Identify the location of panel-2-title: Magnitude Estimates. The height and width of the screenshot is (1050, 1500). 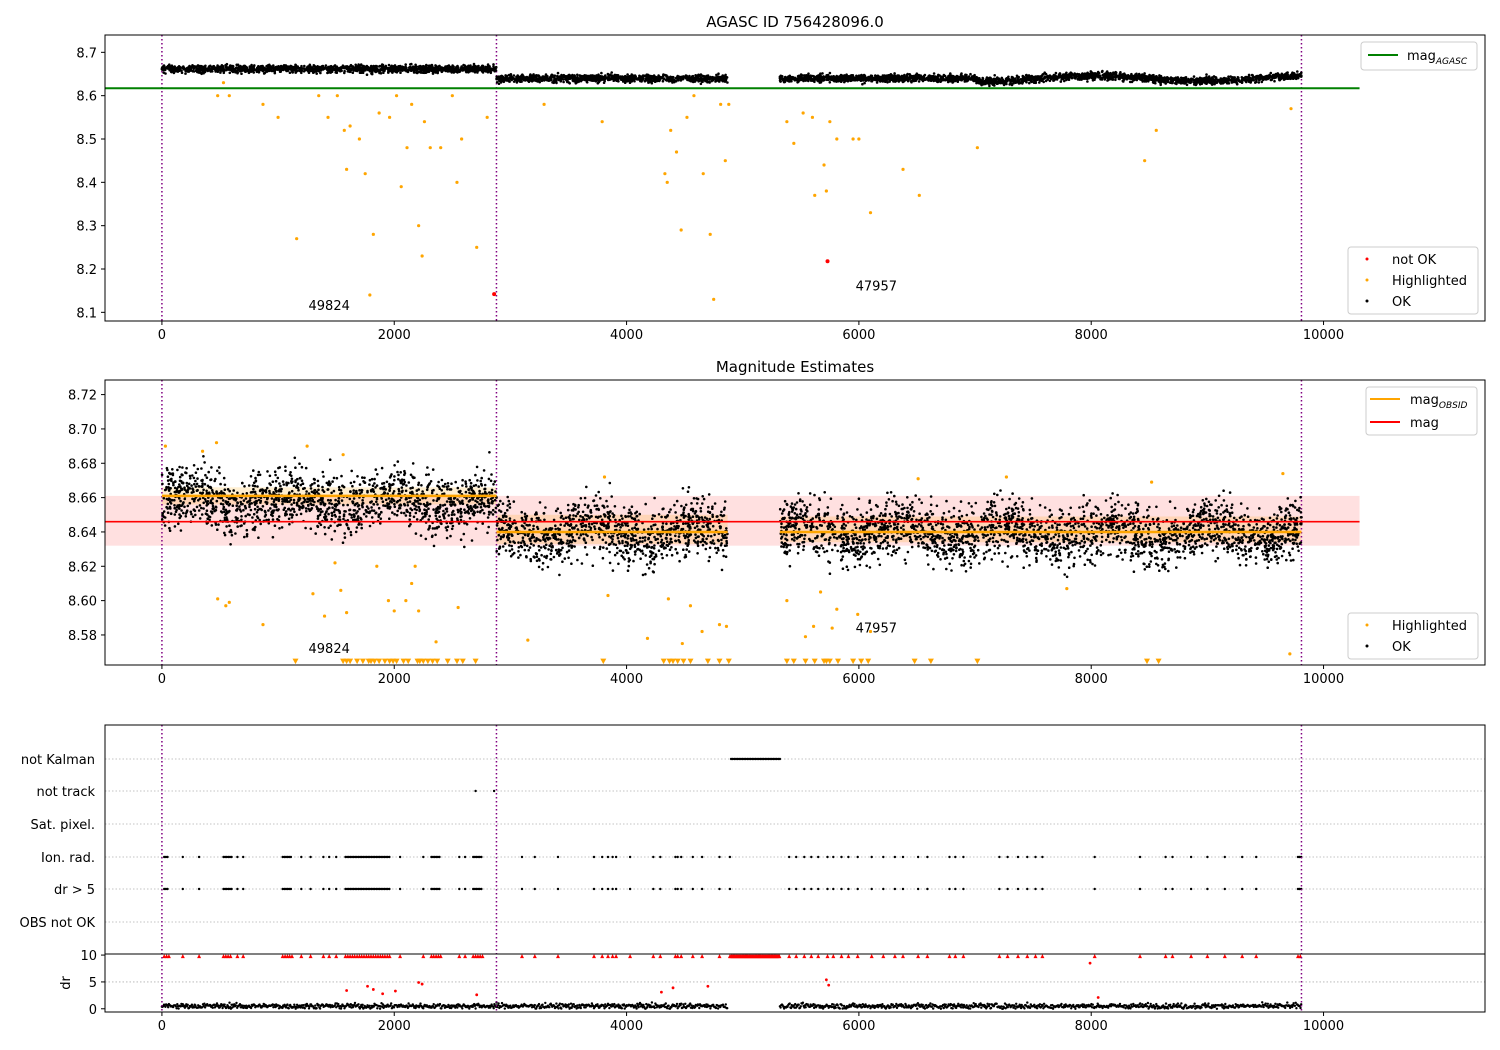
(795, 367).